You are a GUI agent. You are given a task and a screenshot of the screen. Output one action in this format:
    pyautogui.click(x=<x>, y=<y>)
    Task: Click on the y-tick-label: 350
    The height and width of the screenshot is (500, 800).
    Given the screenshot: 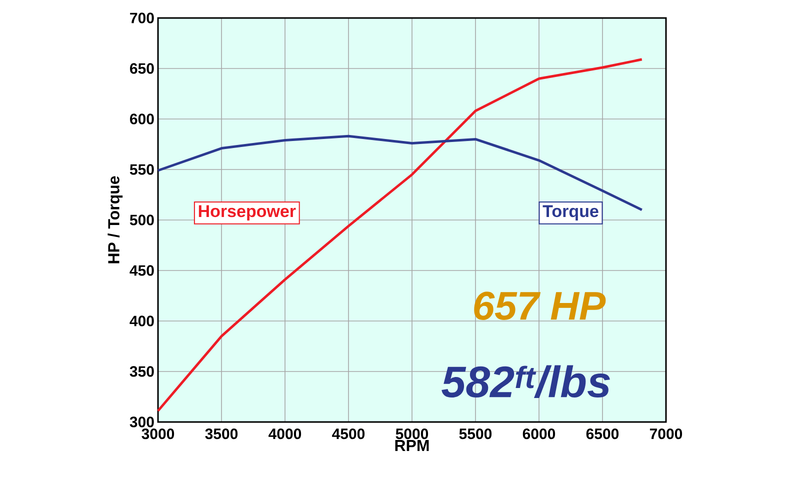 What is the action you would take?
    pyautogui.click(x=142, y=371)
    